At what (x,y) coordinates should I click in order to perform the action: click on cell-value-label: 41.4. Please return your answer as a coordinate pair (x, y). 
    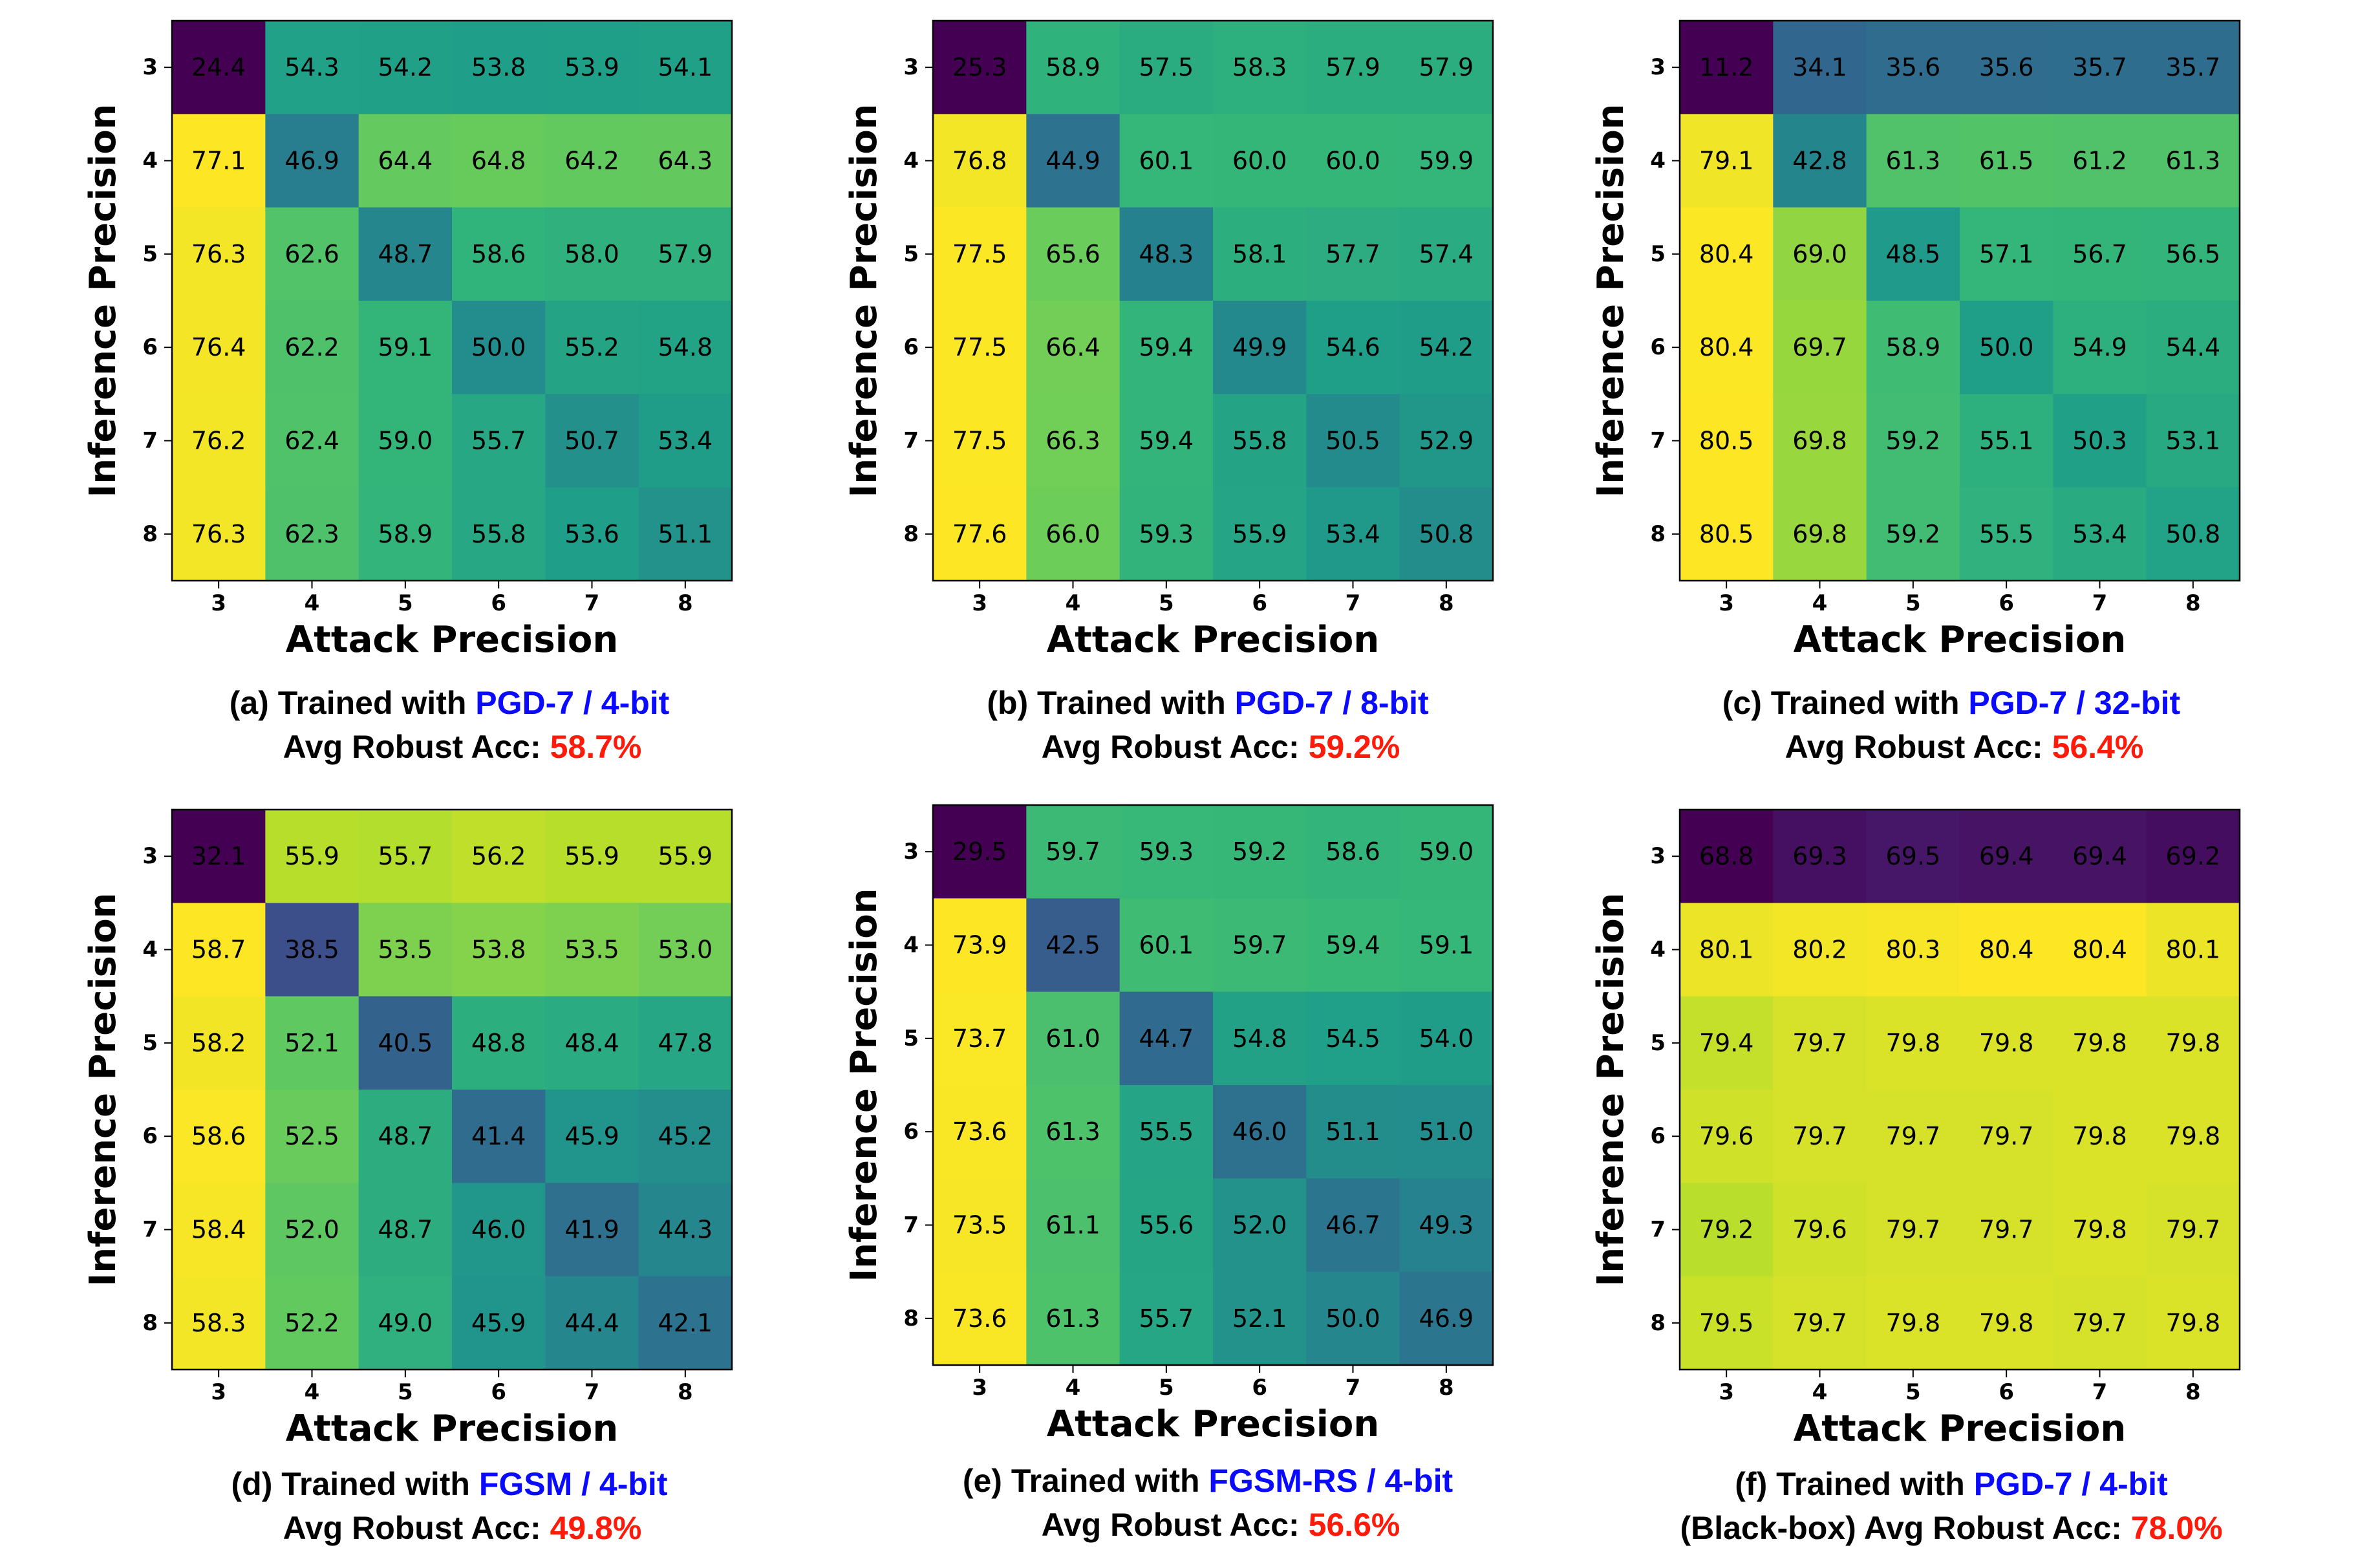
    Looking at the image, I should click on (499, 1136).